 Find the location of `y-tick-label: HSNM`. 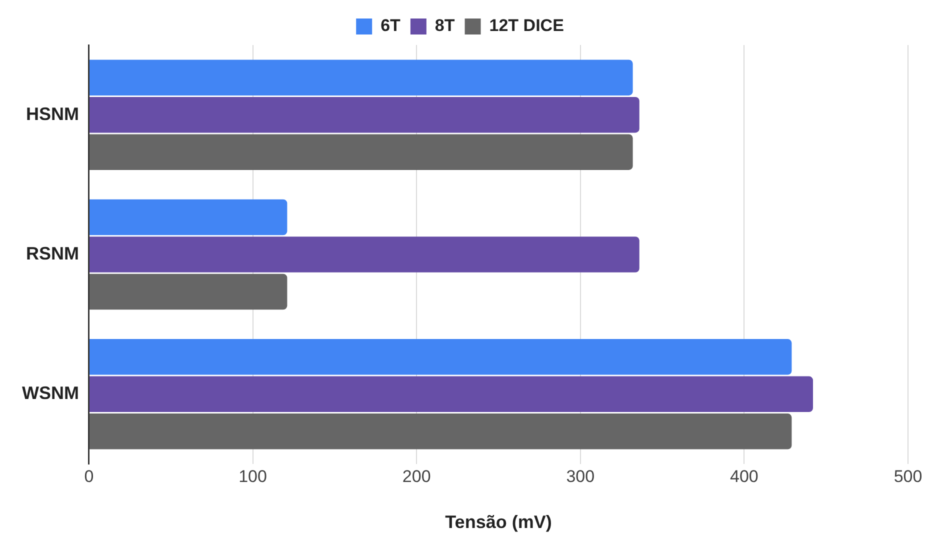

y-tick-label: HSNM is located at coordinates (52, 114).